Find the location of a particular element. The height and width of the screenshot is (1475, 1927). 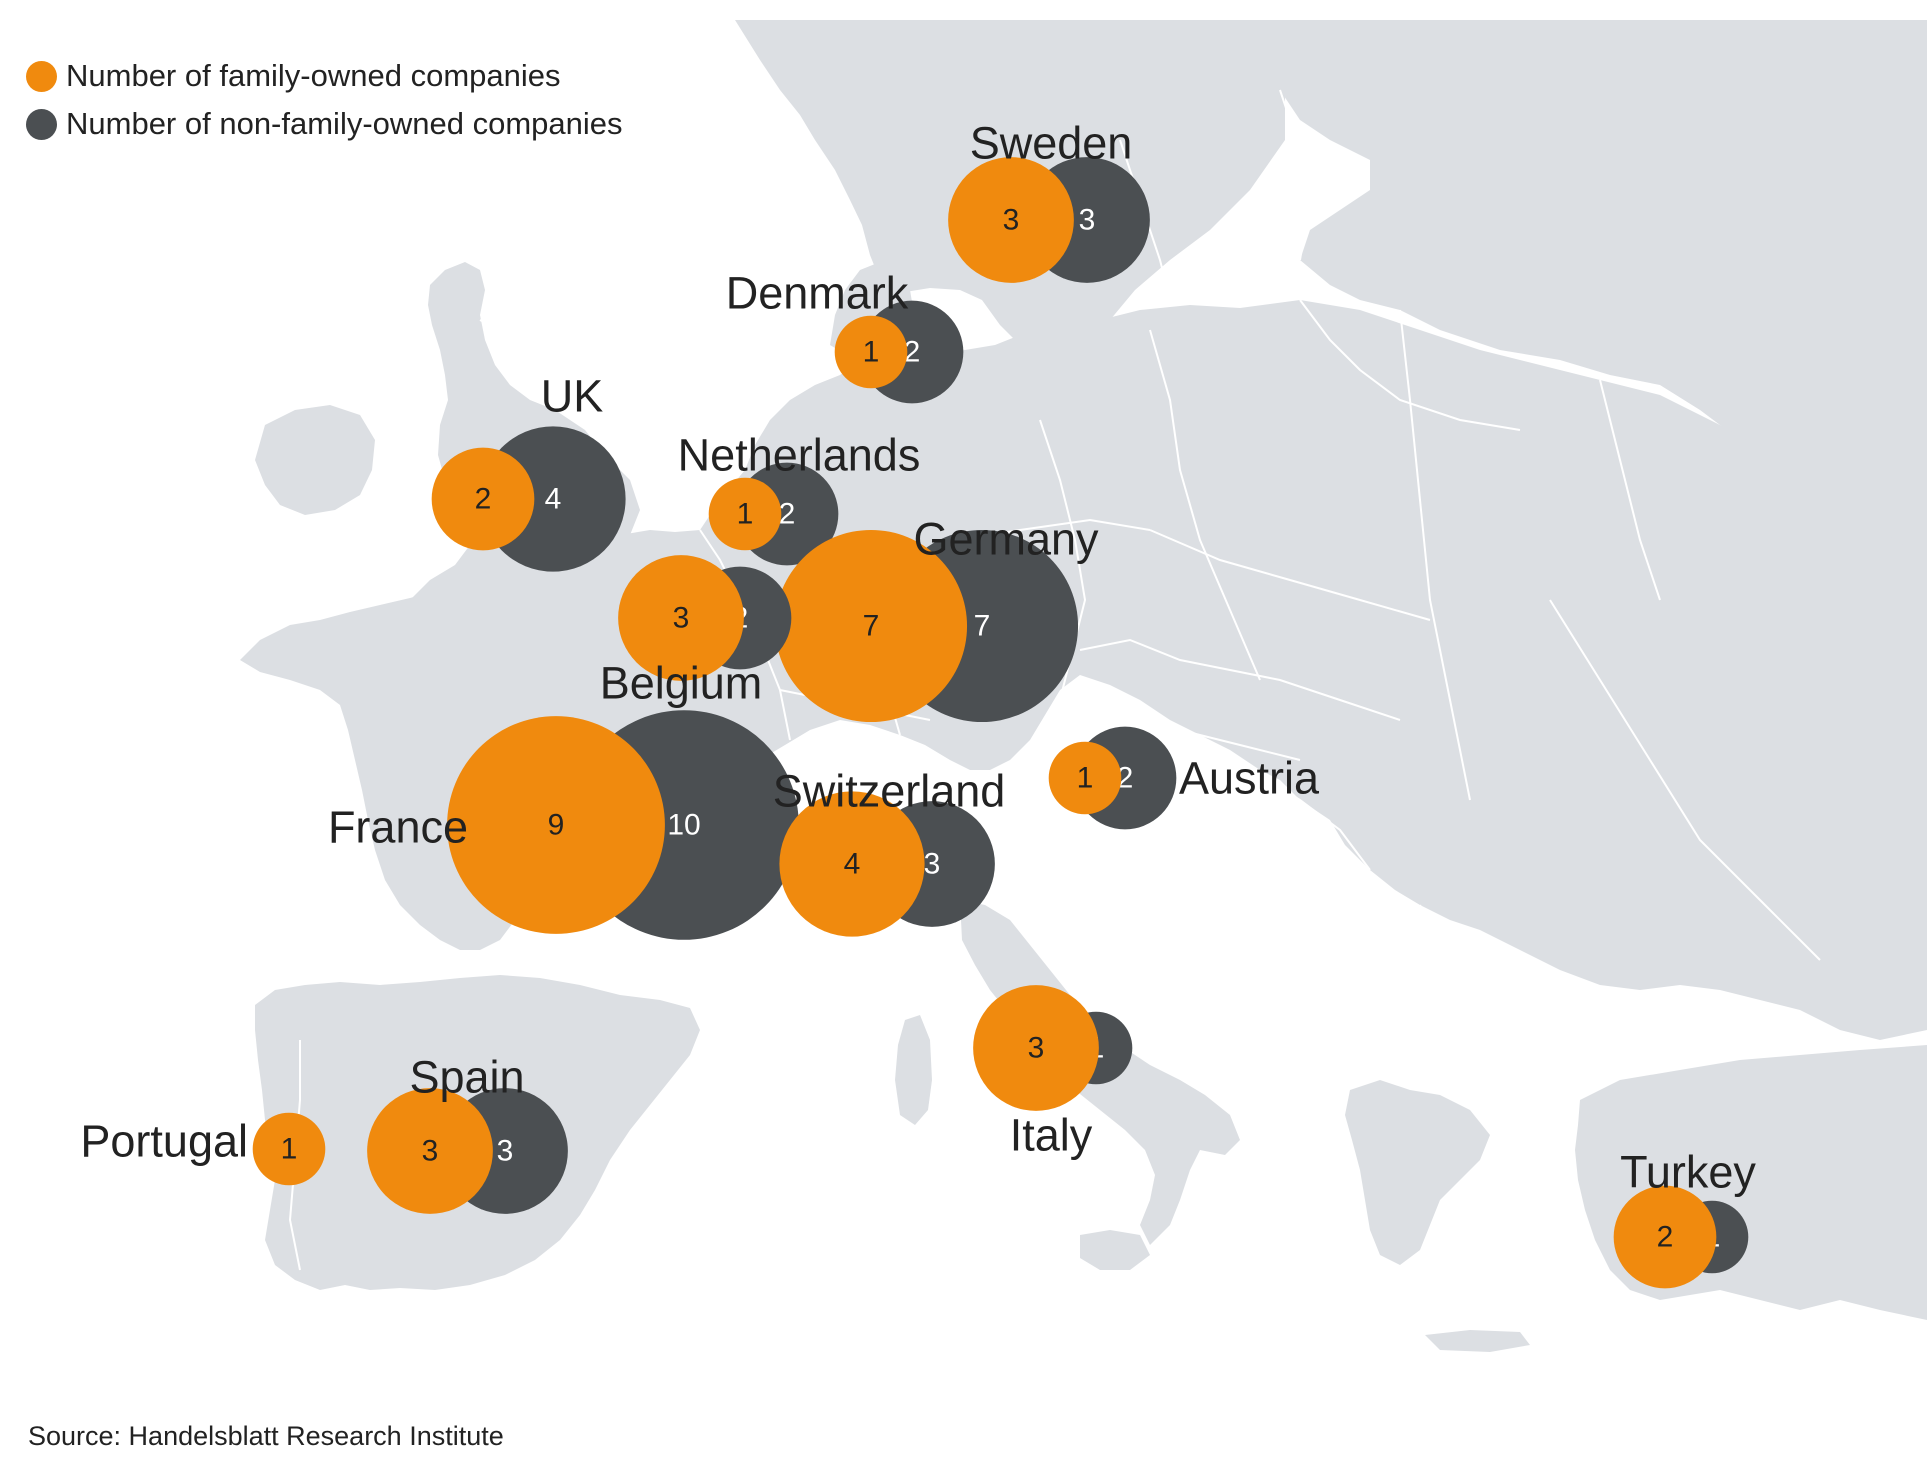

country-label-portugal: Portugal is located at coordinates (164, 1141).